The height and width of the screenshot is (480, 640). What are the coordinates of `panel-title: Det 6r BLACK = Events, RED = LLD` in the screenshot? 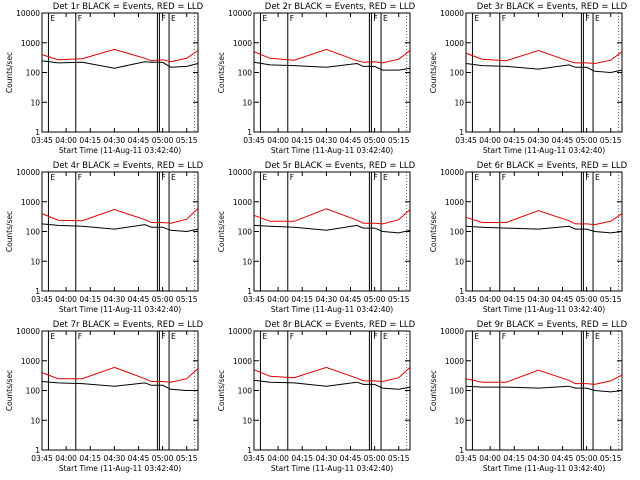 It's located at (552, 166).